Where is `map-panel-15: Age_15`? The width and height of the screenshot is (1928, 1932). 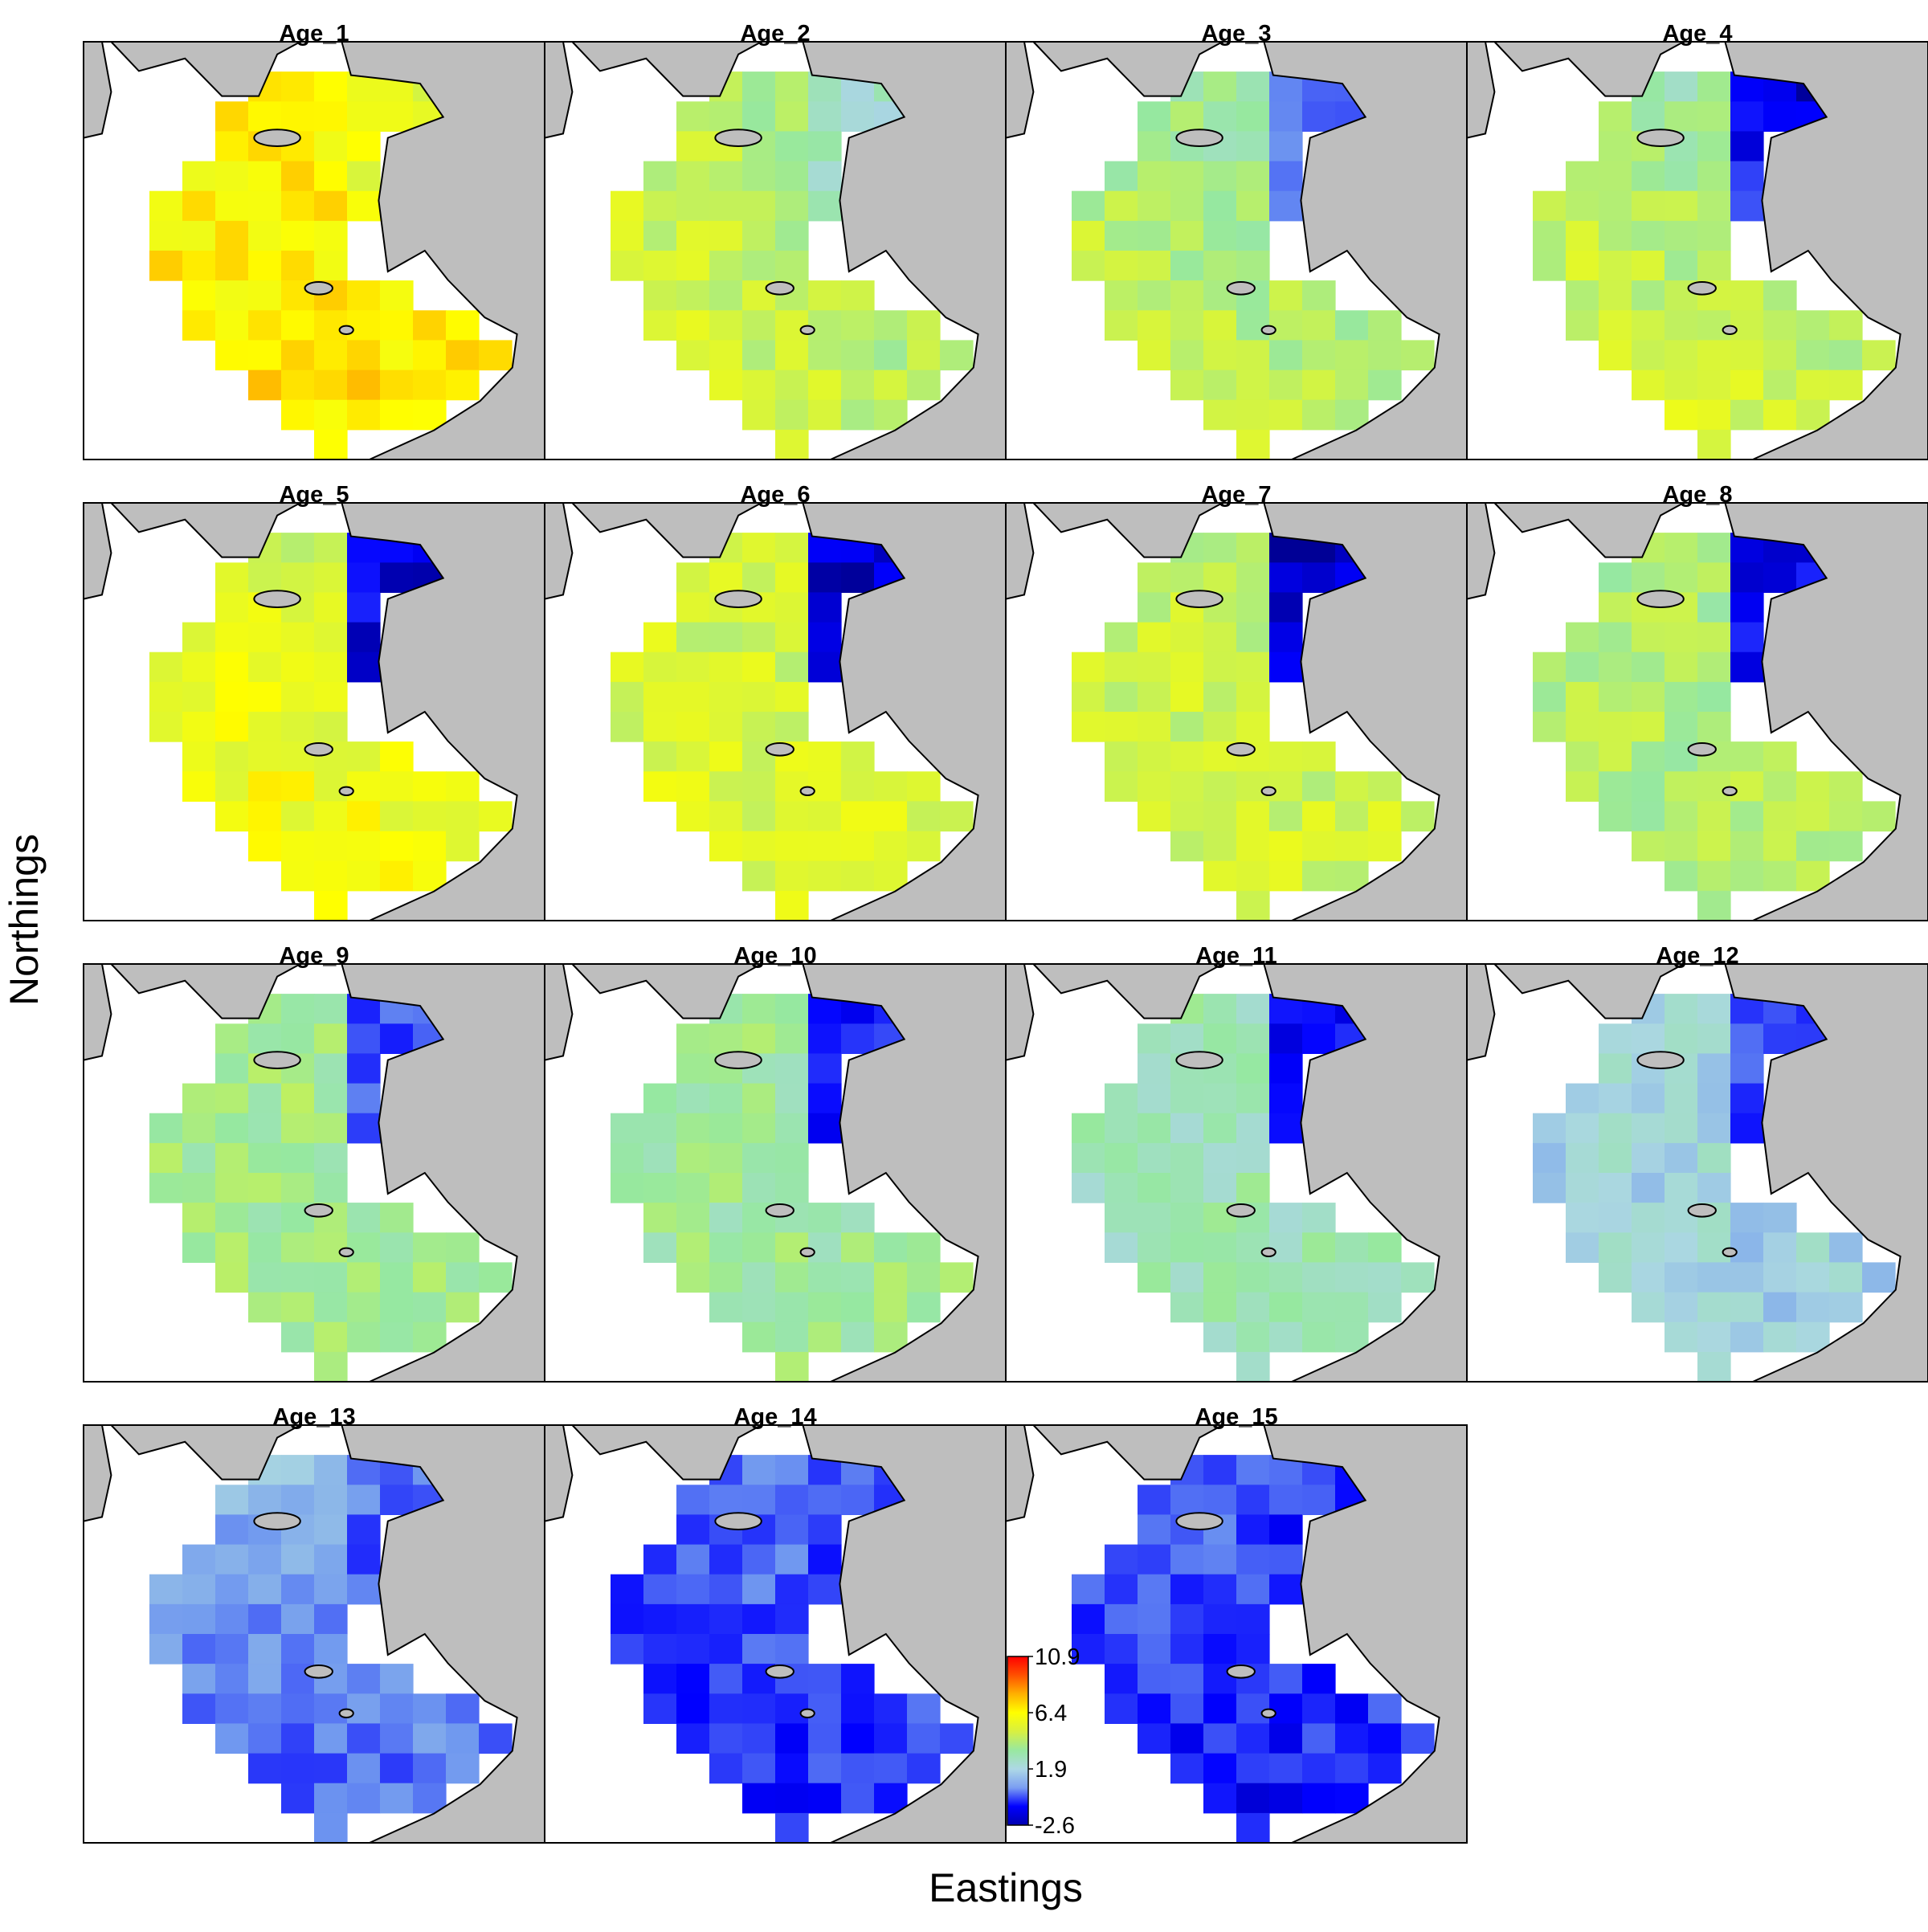
map-panel-15: Age_15 is located at coordinates (1237, 1624).